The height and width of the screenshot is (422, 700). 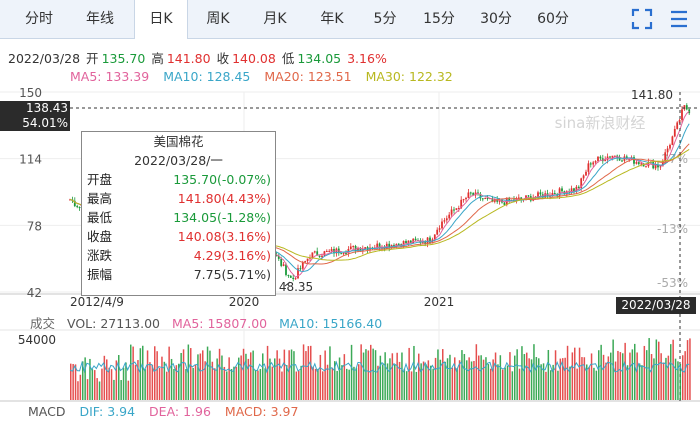 I want to click on tooltip-key: 收盘, so click(x=100, y=236).